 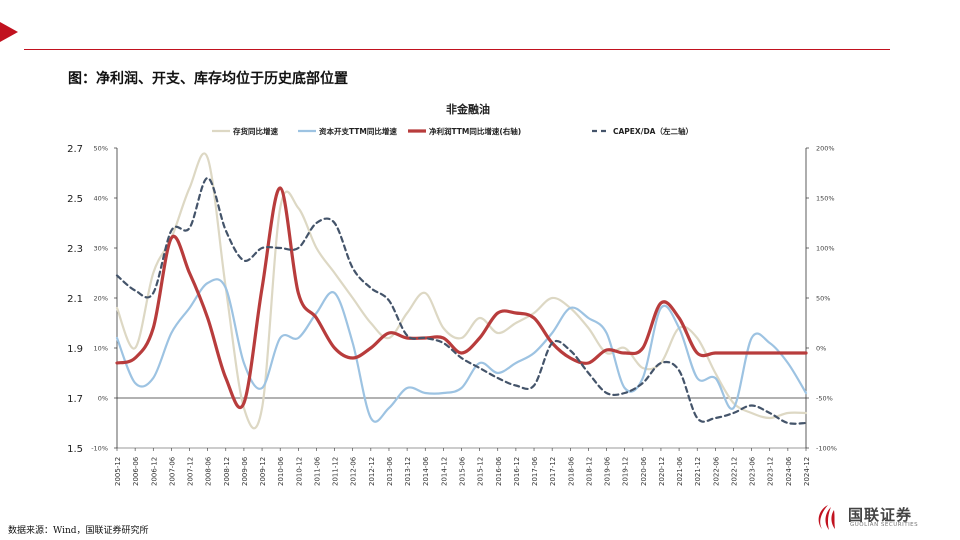 What do you see at coordinates (263, 471) in the screenshot?
I see `x-tick-label: 2009-12` at bounding box center [263, 471].